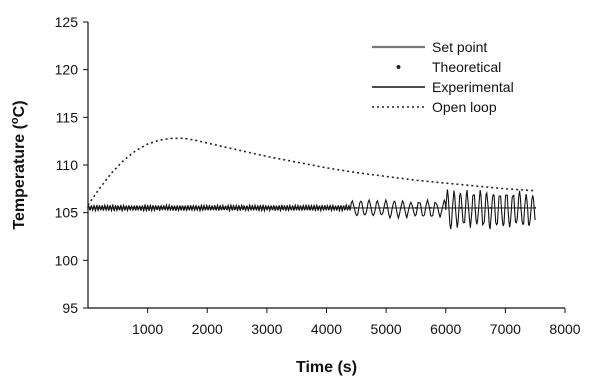  What do you see at coordinates (67, 213) in the screenshot?
I see `y-tick-label: 105` at bounding box center [67, 213].